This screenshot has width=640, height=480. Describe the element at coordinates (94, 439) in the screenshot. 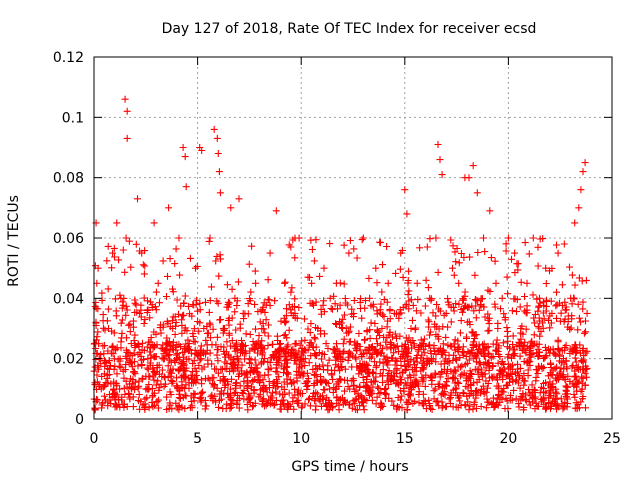

I see `x-tick-label: 0` at that location.